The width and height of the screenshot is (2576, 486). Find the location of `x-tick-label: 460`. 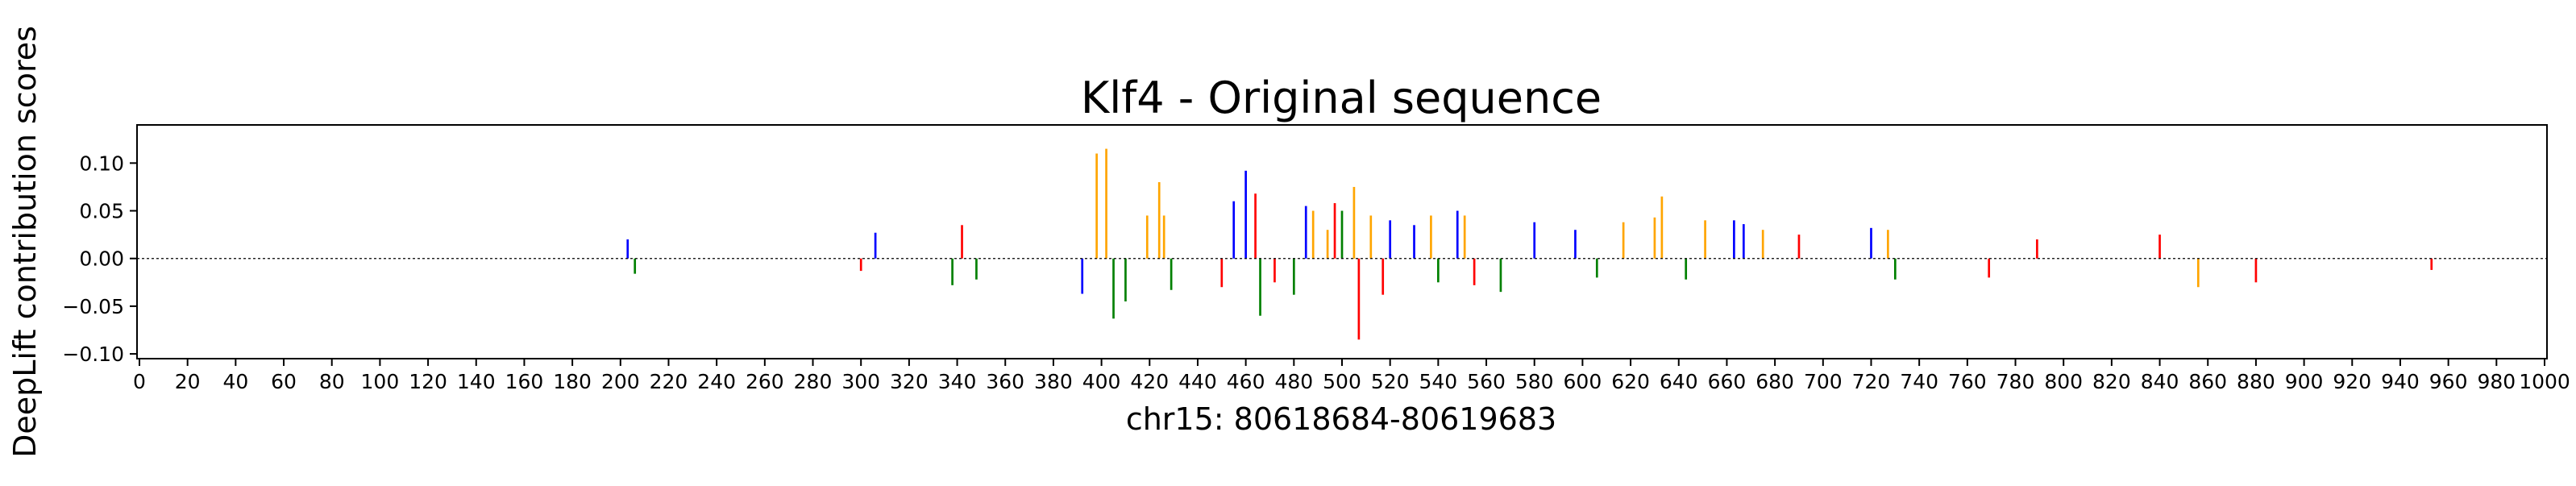

x-tick-label: 460 is located at coordinates (1246, 381).